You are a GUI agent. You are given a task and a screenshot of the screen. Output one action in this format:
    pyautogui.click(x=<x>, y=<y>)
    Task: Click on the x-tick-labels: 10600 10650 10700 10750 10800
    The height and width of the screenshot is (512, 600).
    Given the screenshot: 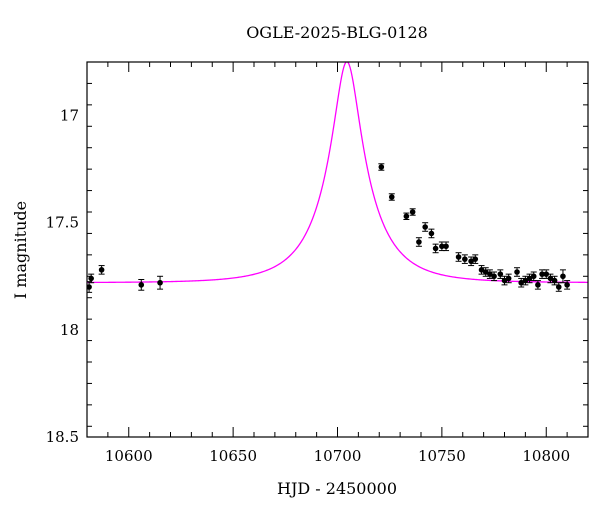 What is the action you would take?
    pyautogui.click(x=337, y=456)
    